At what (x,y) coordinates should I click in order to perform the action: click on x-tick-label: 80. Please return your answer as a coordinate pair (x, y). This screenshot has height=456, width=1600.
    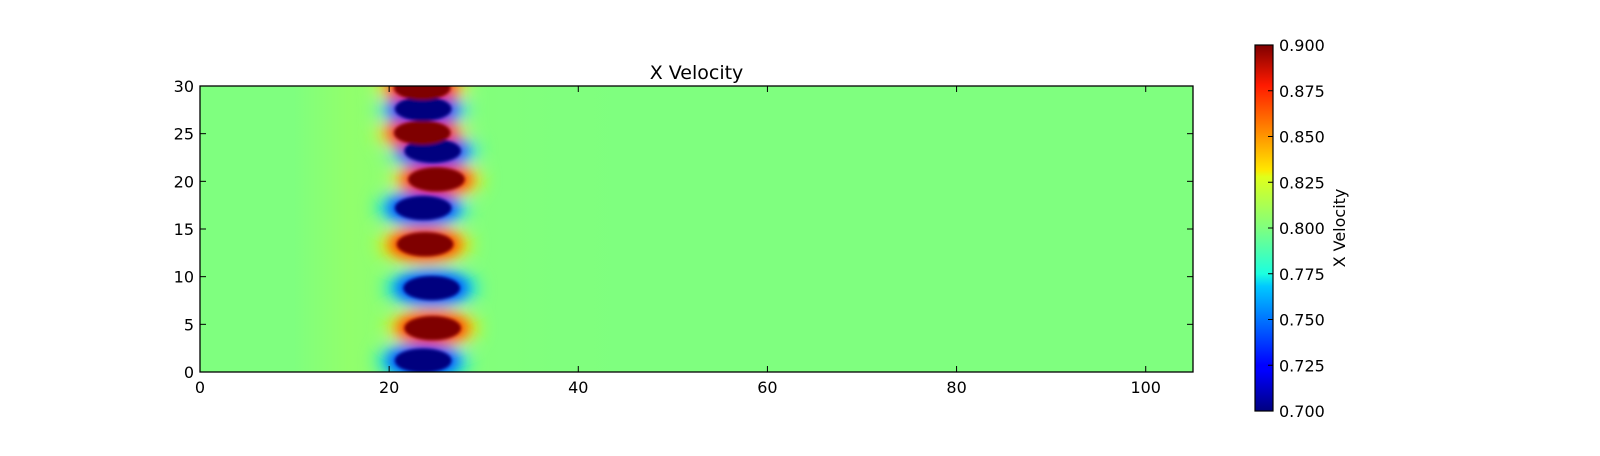
    Looking at the image, I should click on (956, 387).